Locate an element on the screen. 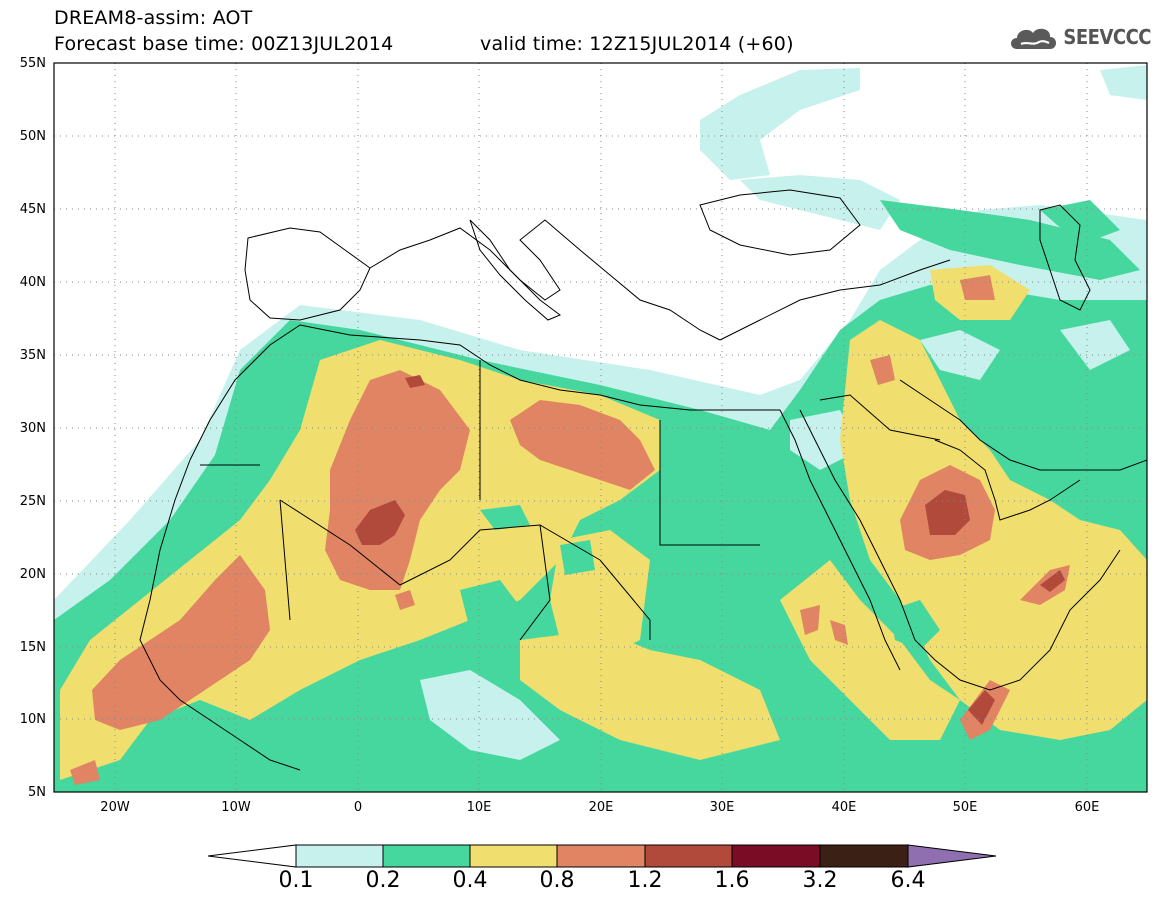  colorbar-over-arrow is located at coordinates (952, 856).